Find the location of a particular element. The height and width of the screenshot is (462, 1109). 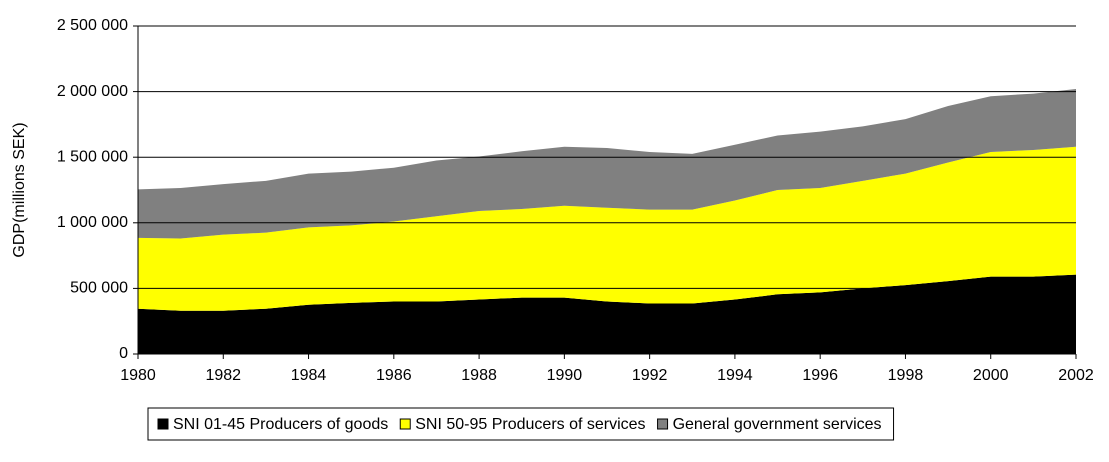

area is located at coordinates (607, 314).